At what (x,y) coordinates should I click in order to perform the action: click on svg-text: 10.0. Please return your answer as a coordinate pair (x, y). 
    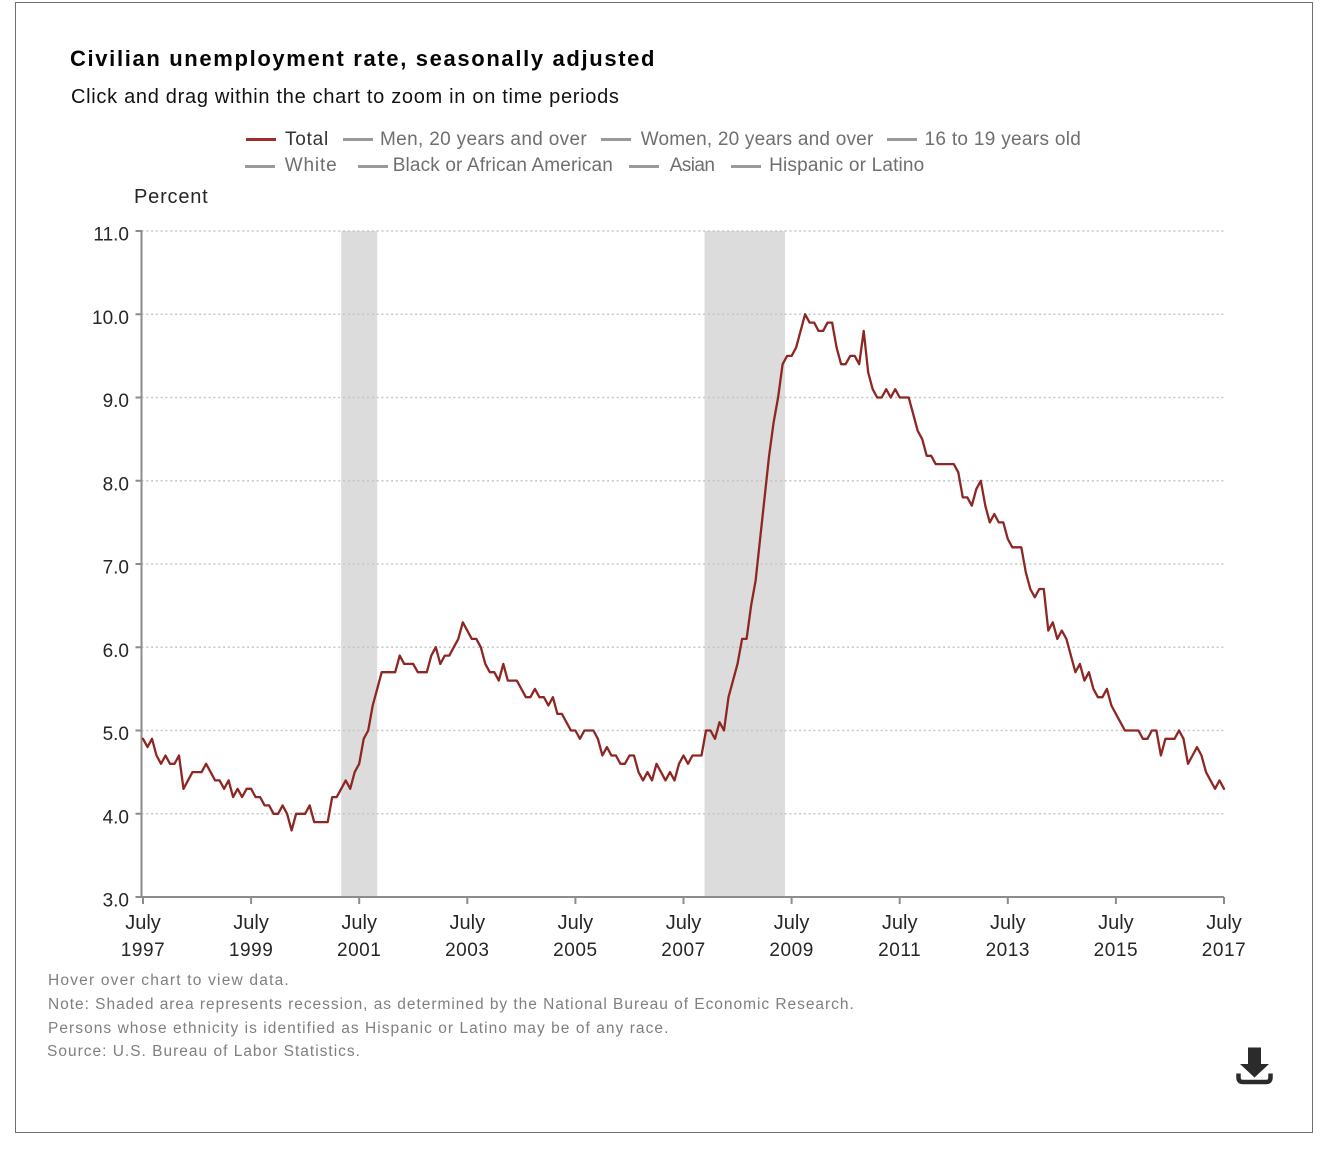
    Looking at the image, I should click on (110, 318).